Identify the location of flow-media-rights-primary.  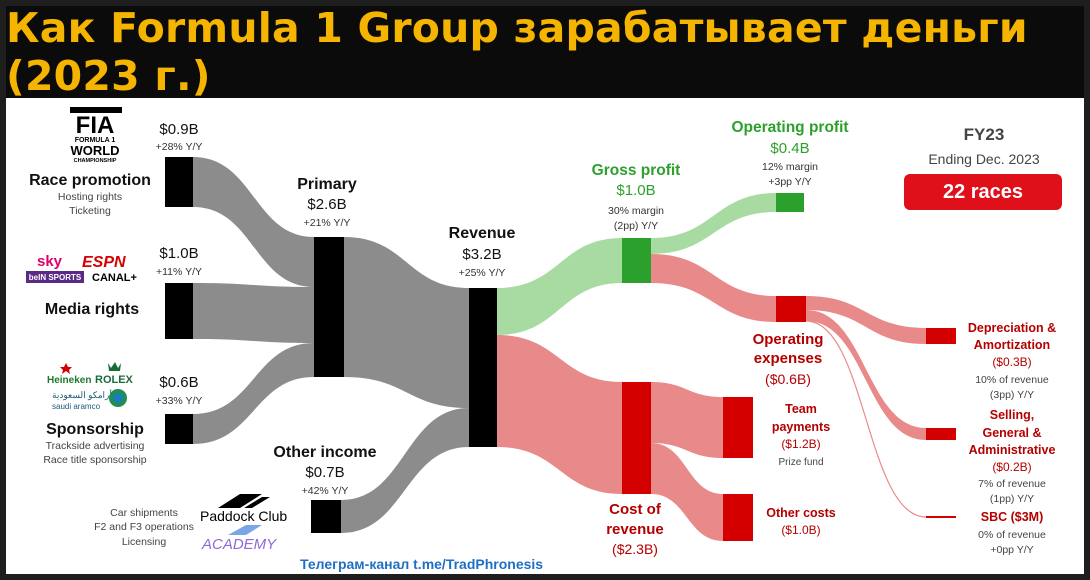
(253, 313).